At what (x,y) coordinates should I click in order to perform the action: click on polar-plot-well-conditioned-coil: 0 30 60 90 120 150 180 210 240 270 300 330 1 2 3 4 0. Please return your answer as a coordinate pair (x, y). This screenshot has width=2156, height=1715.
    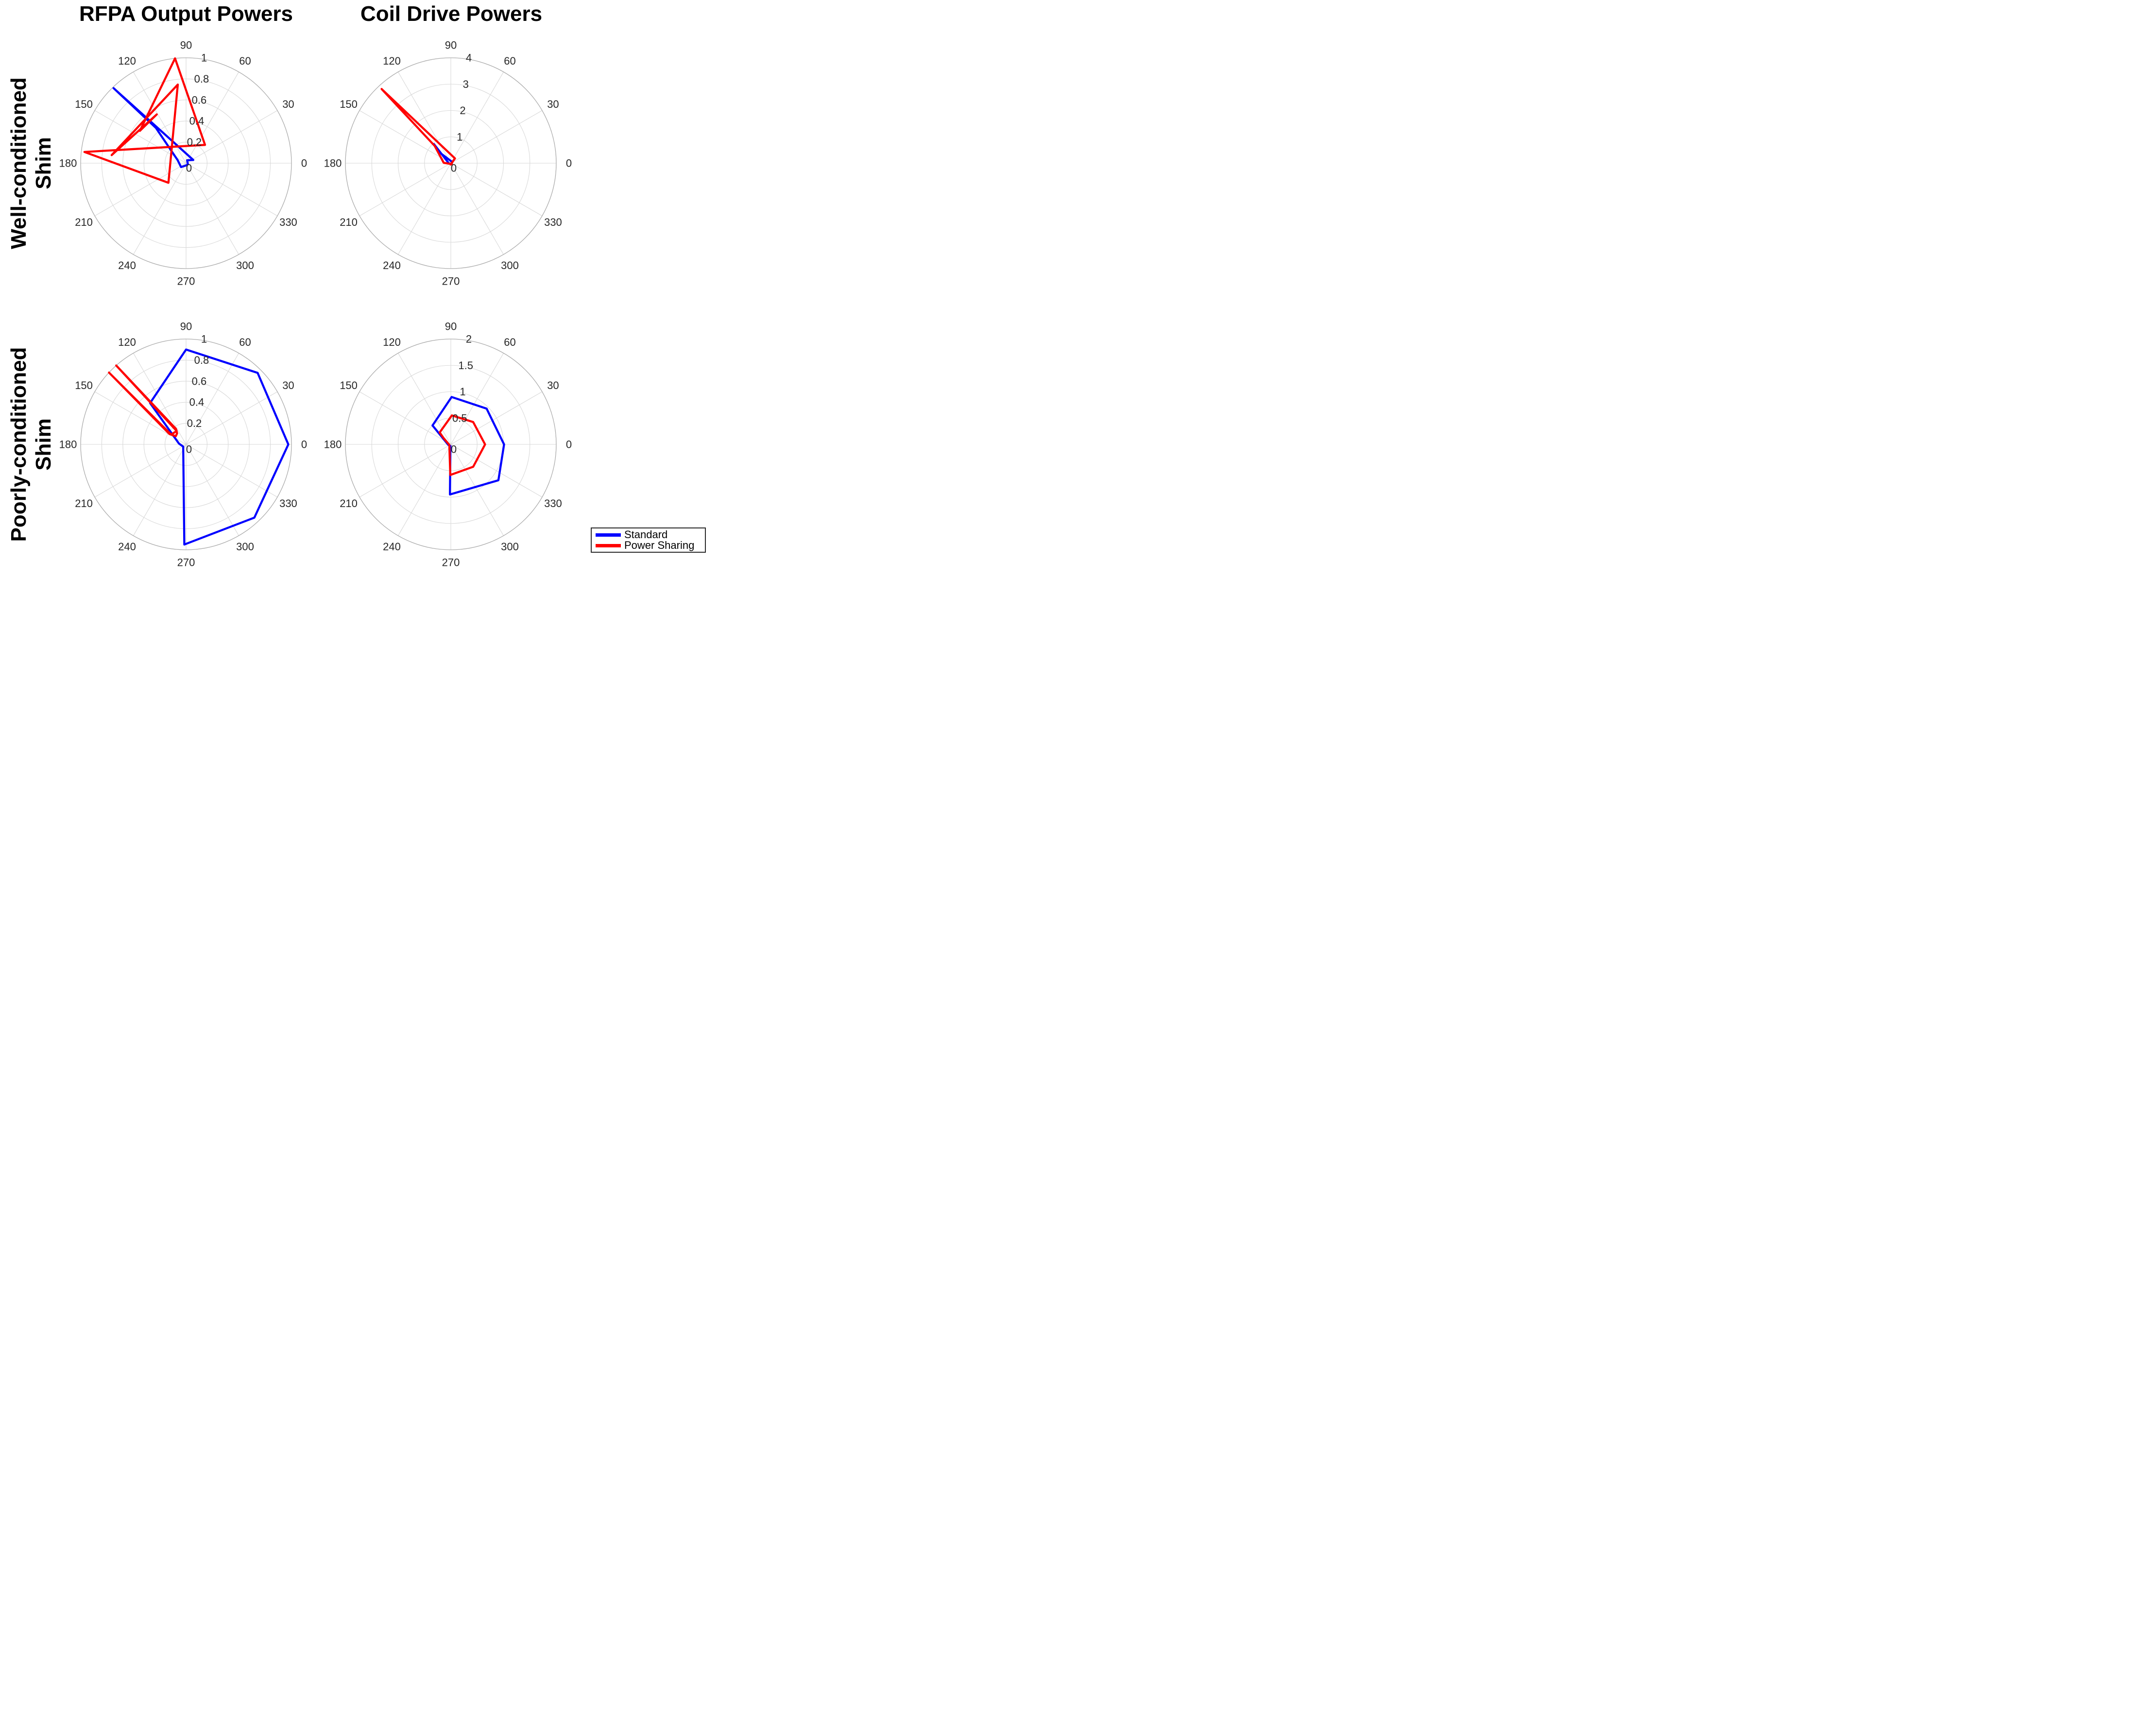
    Looking at the image, I should click on (451, 163).